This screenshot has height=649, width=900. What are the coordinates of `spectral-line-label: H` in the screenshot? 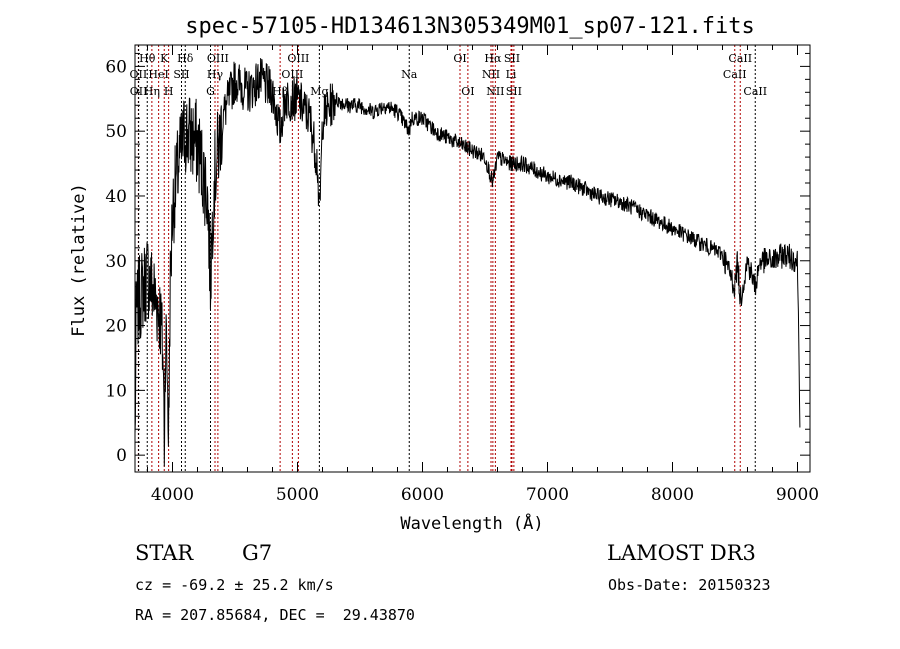 It's located at (169, 91).